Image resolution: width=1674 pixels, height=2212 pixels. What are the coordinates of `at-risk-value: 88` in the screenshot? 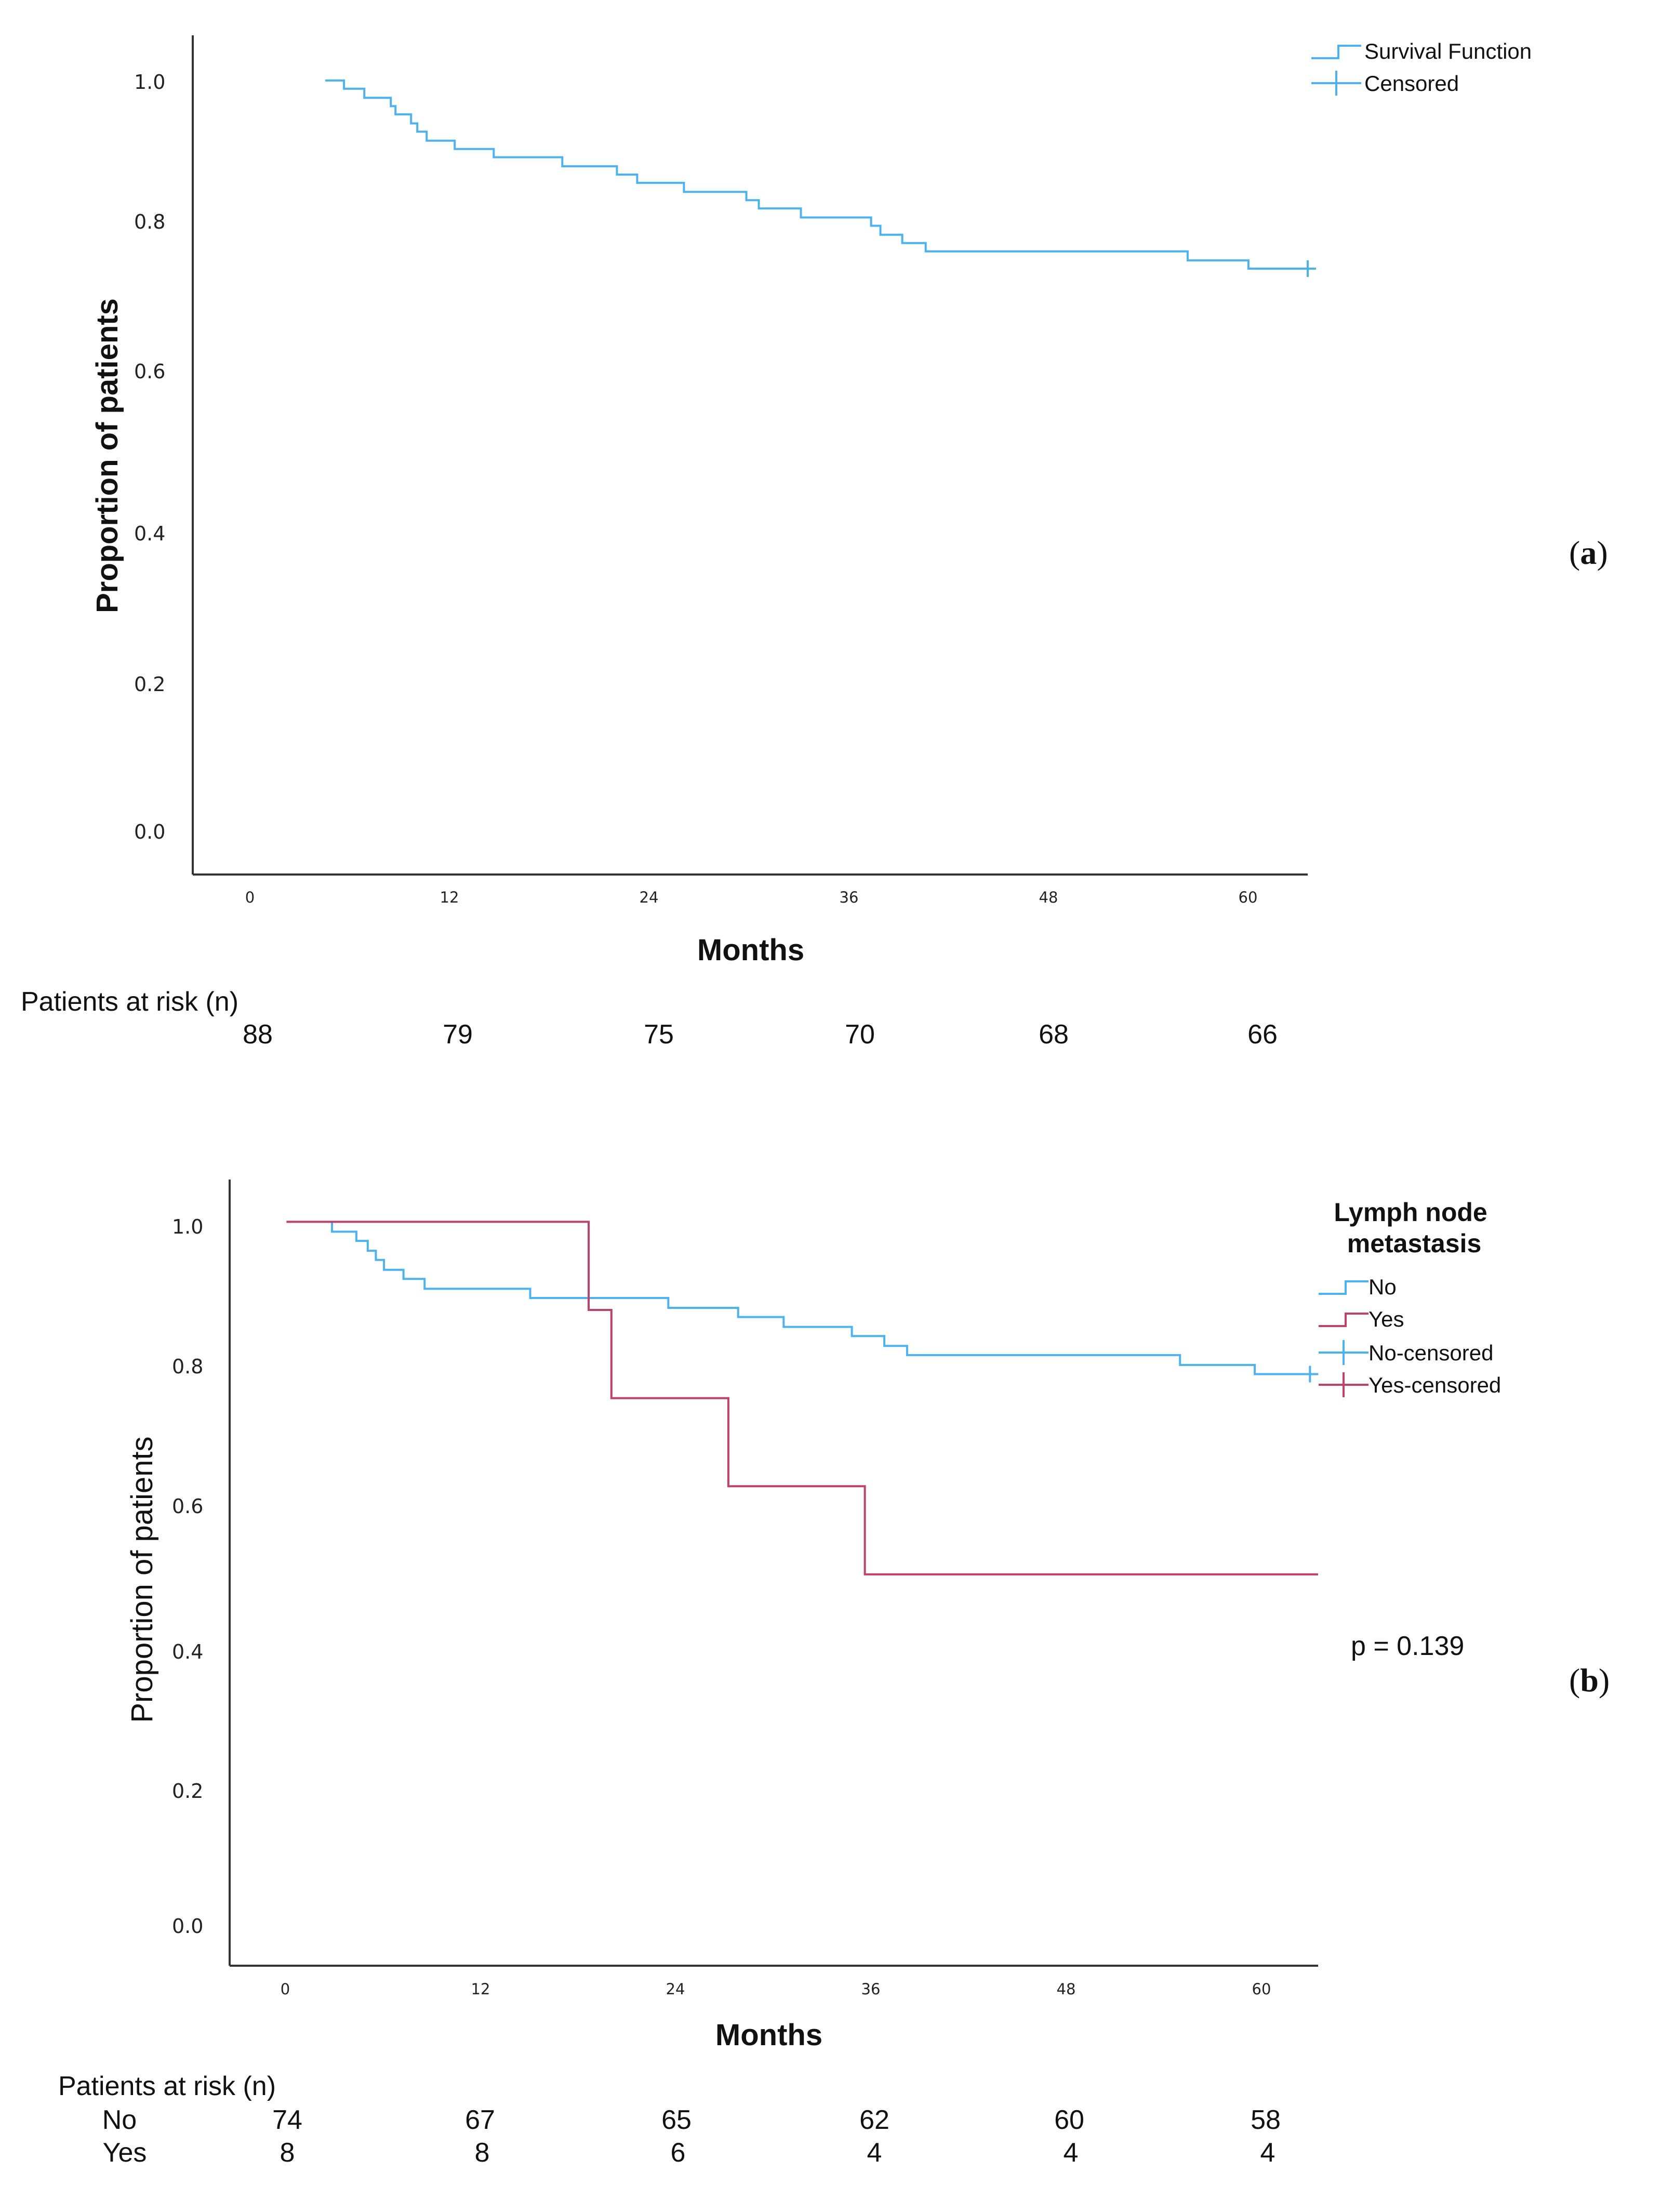 It's located at (258, 1034).